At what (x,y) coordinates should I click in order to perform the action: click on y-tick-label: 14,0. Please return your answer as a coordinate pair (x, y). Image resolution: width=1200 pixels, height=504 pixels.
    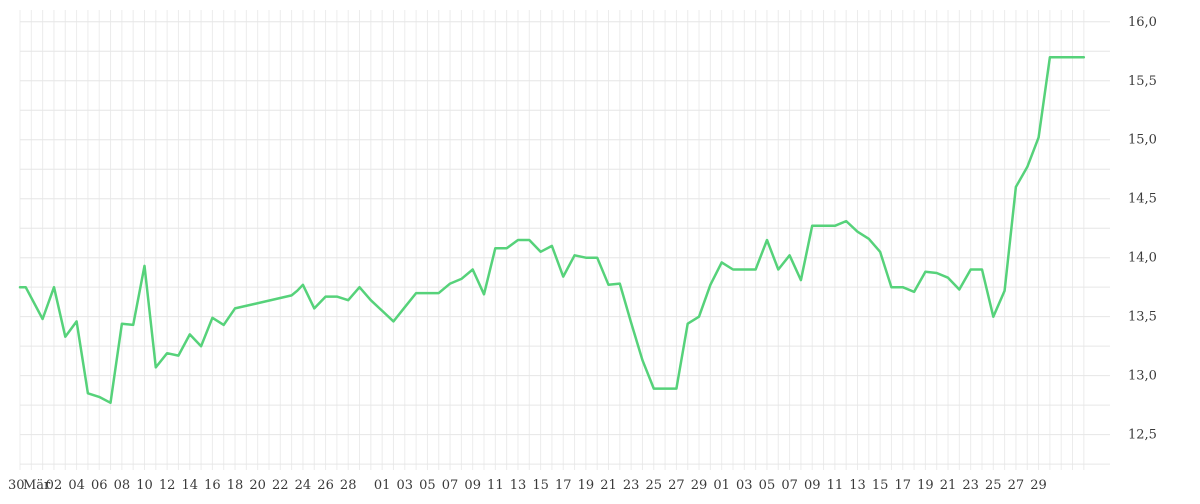
    Looking at the image, I should click on (1142, 258).